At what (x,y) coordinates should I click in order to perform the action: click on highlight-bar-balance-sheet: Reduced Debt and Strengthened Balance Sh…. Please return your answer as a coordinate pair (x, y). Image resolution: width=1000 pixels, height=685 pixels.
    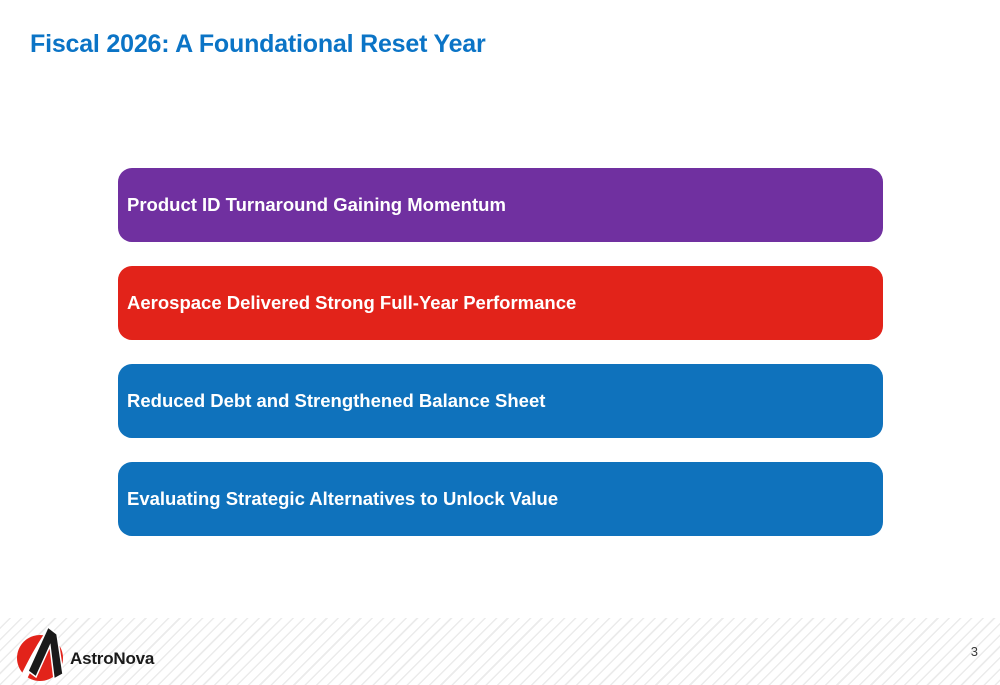
    Looking at the image, I should click on (500, 401).